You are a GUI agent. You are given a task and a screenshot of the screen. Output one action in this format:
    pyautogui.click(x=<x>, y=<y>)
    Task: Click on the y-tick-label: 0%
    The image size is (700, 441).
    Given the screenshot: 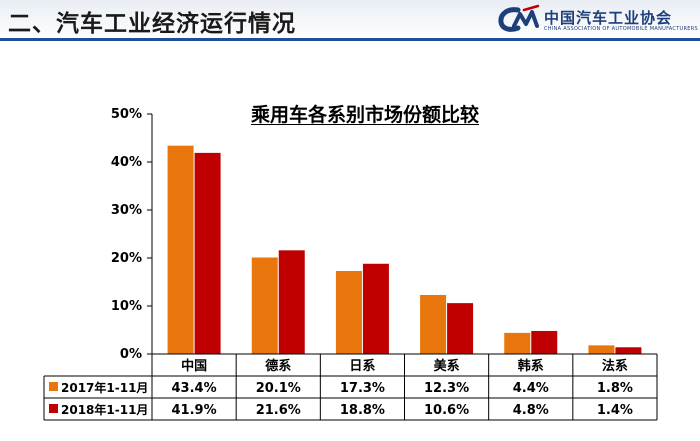 What is the action you would take?
    pyautogui.click(x=131, y=354)
    